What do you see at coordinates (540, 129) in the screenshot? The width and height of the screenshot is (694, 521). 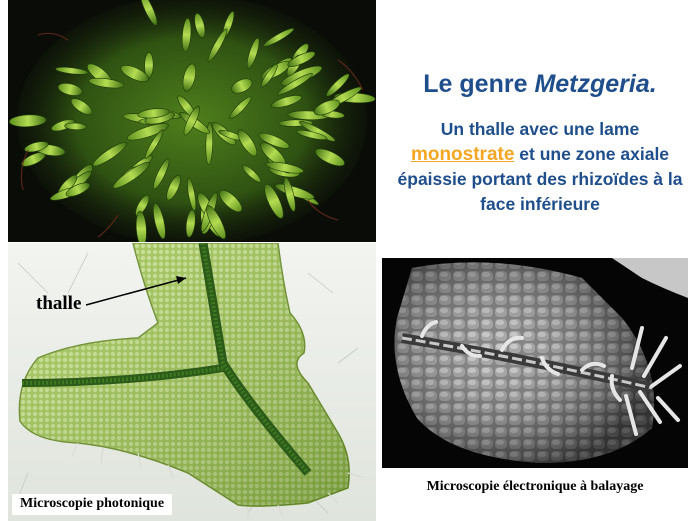 I see `desc-part1: Un thalle avec une lame` at bounding box center [540, 129].